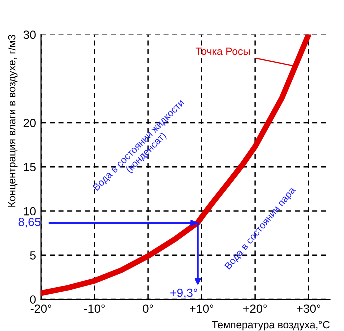 The height and width of the screenshot is (331, 344). I want to click on y-tick-label: 20, so click(30, 123).